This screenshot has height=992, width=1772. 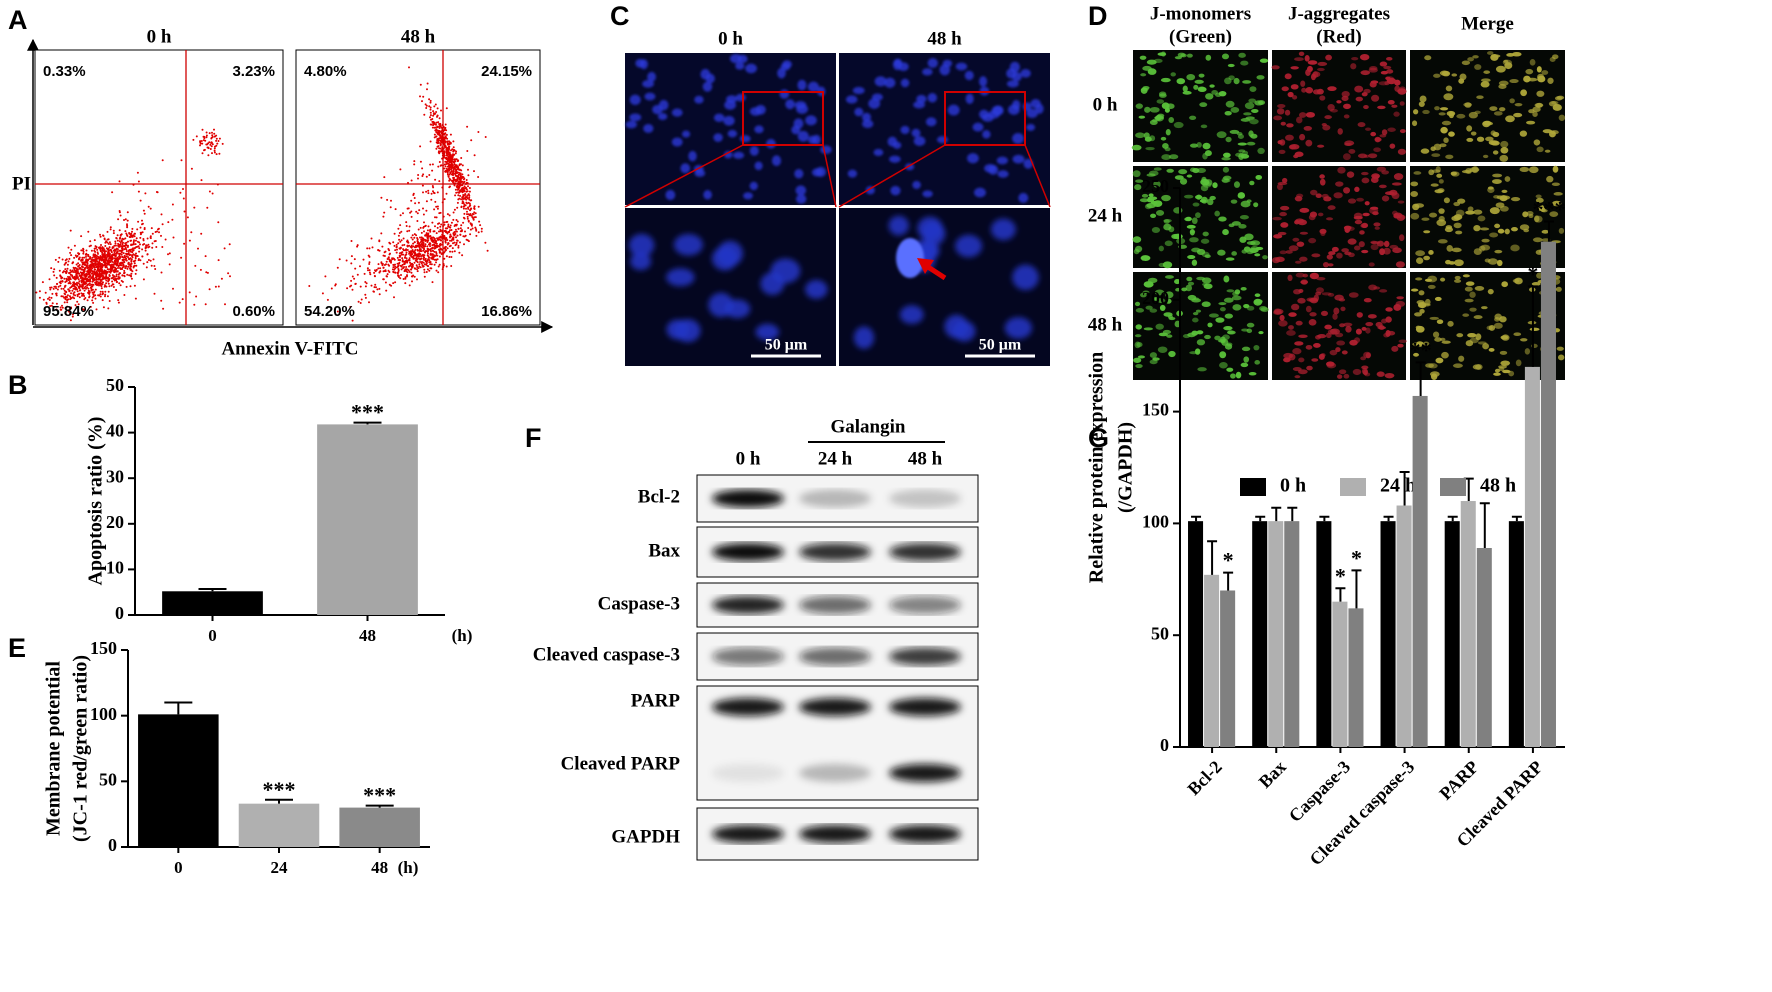 I want to click on blot-bands, so click(x=836, y=605).